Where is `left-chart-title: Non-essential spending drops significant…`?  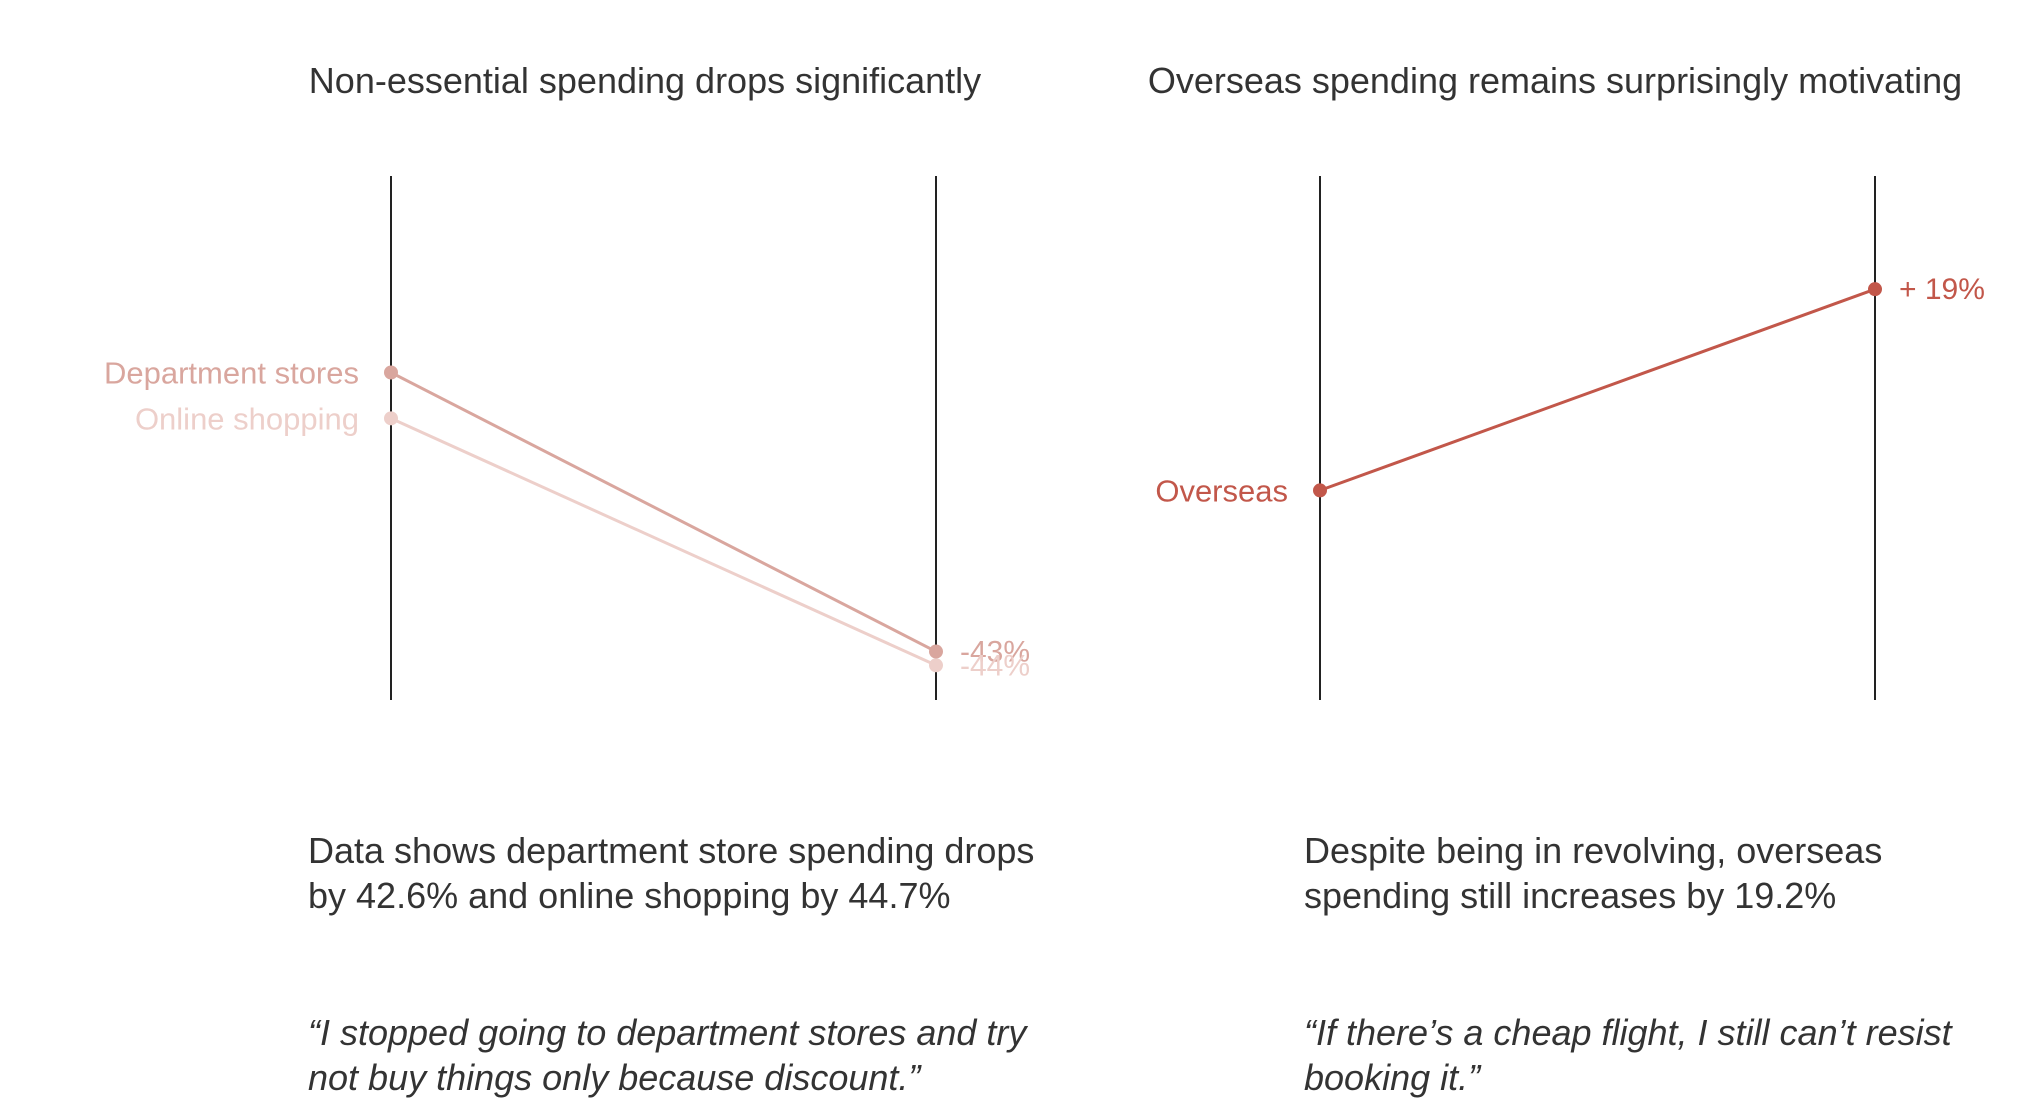
left-chart-title: Non-essential spending drops significant… is located at coordinates (645, 80).